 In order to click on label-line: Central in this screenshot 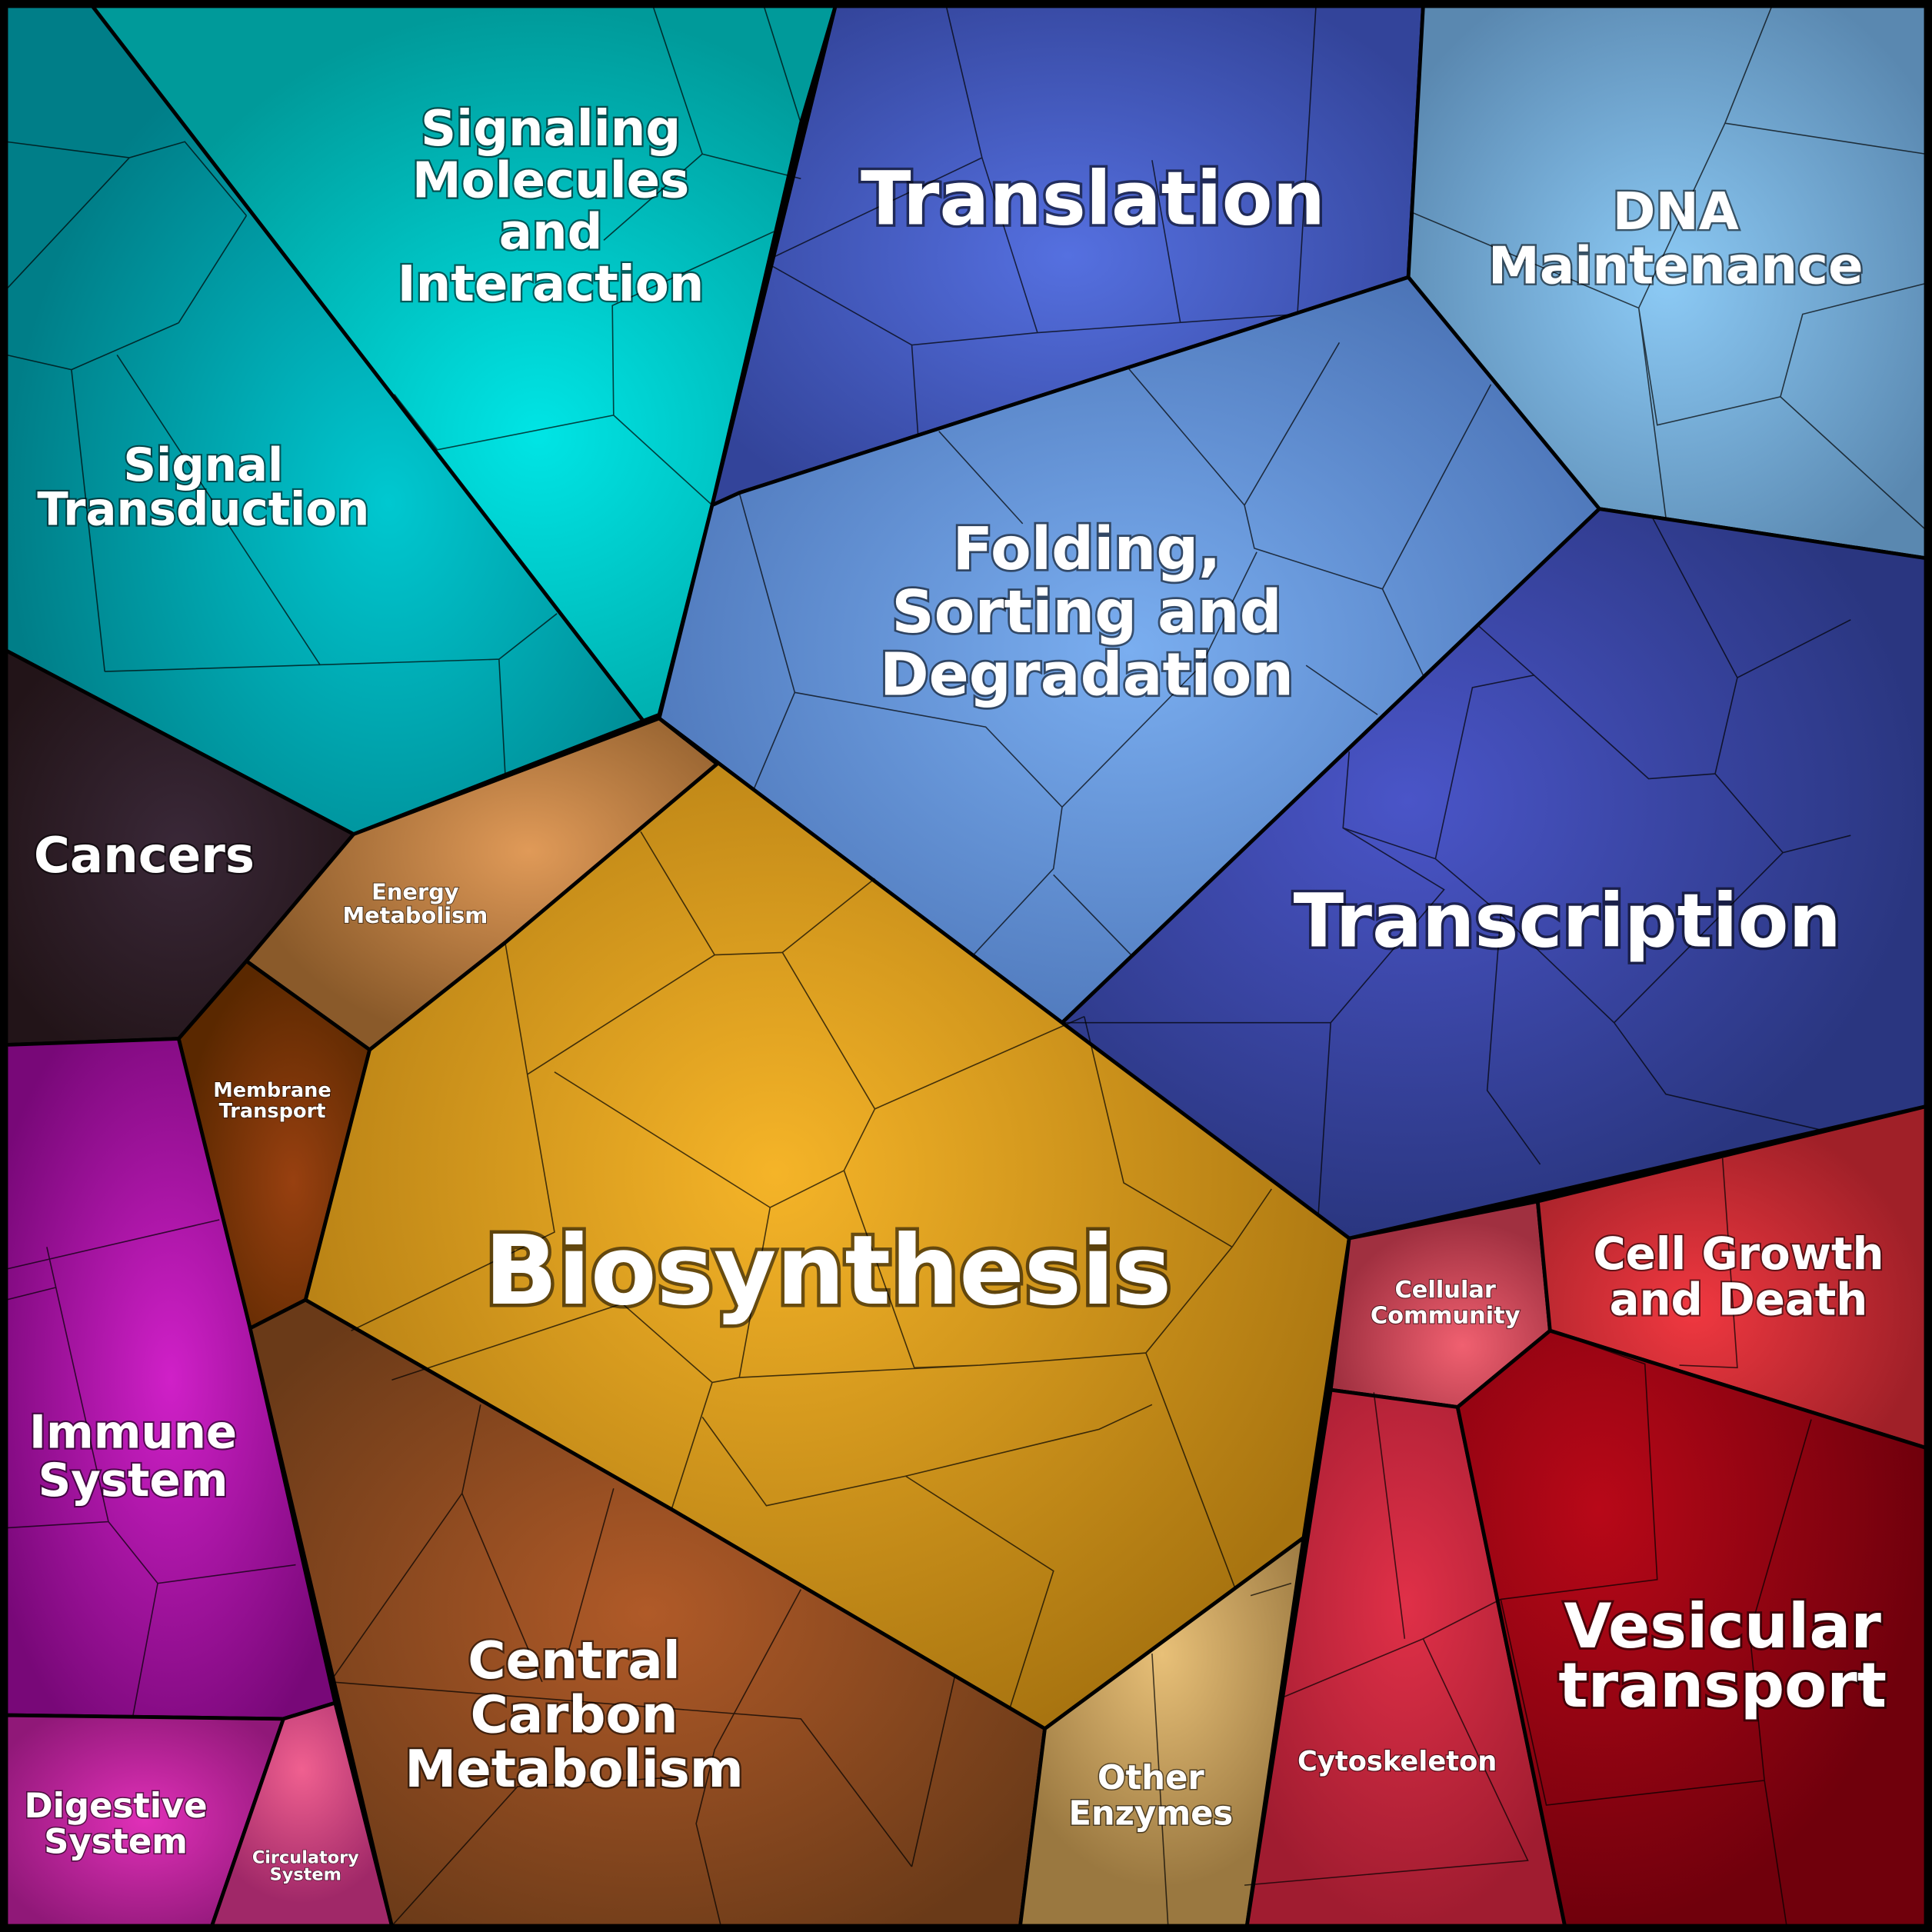, I will do `click(574, 1660)`.